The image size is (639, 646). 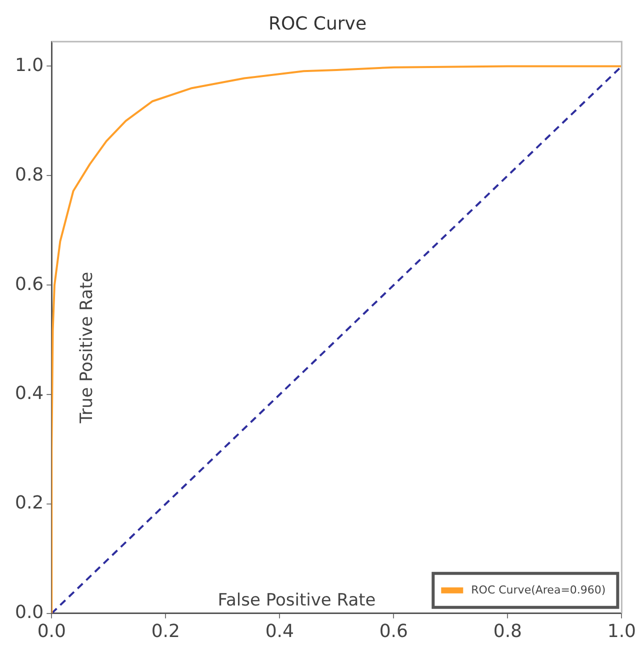 I want to click on y-tick-label: 0.2, so click(x=29, y=503).